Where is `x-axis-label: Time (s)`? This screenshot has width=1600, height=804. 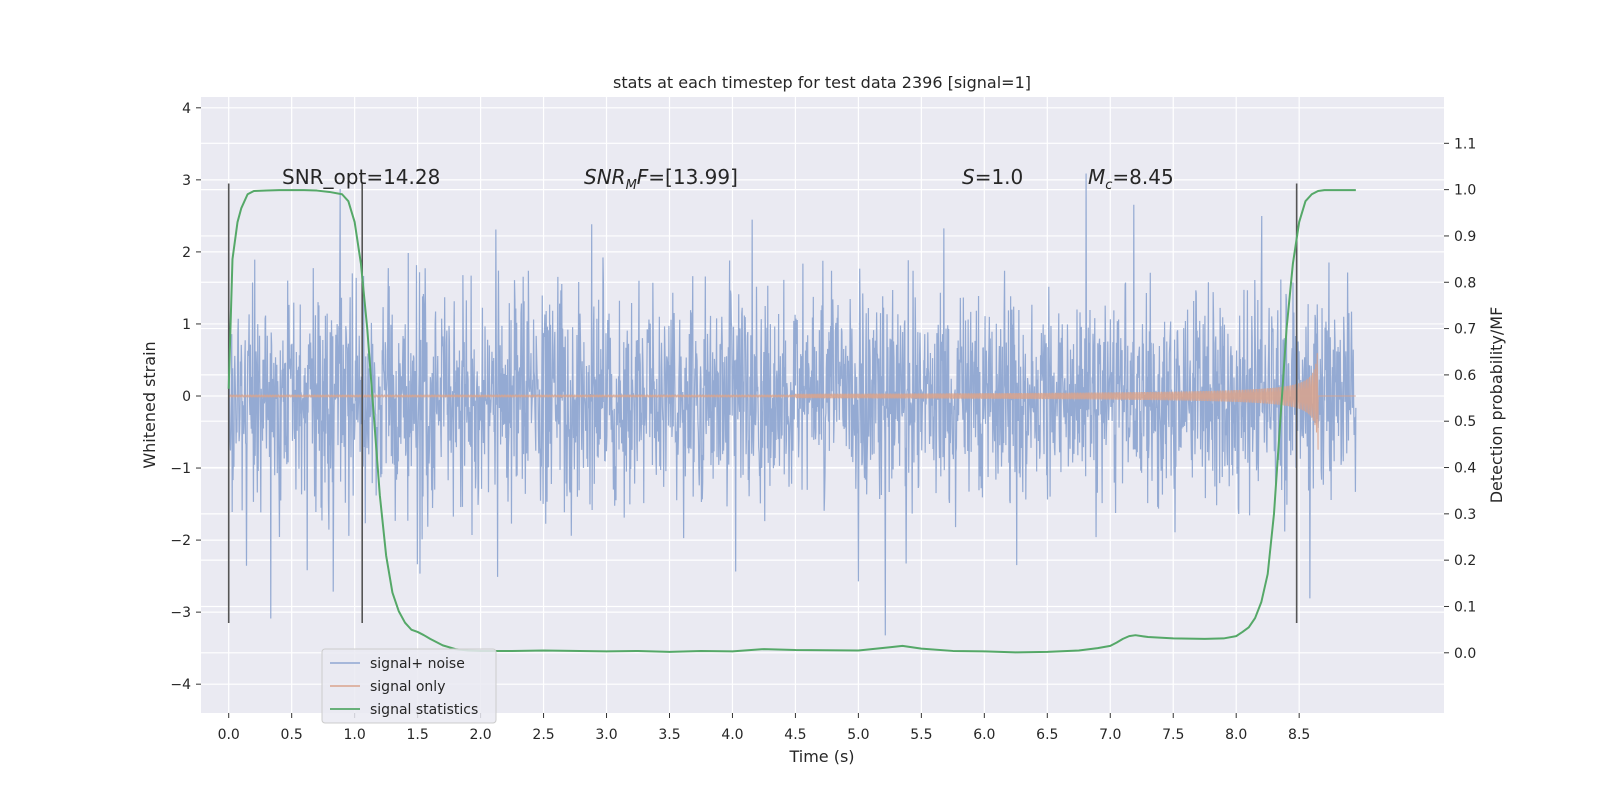
x-axis-label: Time (s) is located at coordinates (821, 756).